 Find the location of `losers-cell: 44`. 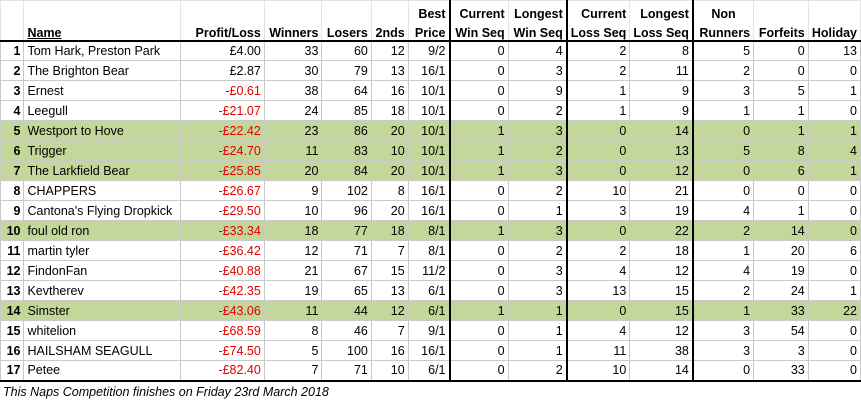

losers-cell: 44 is located at coordinates (346, 310).